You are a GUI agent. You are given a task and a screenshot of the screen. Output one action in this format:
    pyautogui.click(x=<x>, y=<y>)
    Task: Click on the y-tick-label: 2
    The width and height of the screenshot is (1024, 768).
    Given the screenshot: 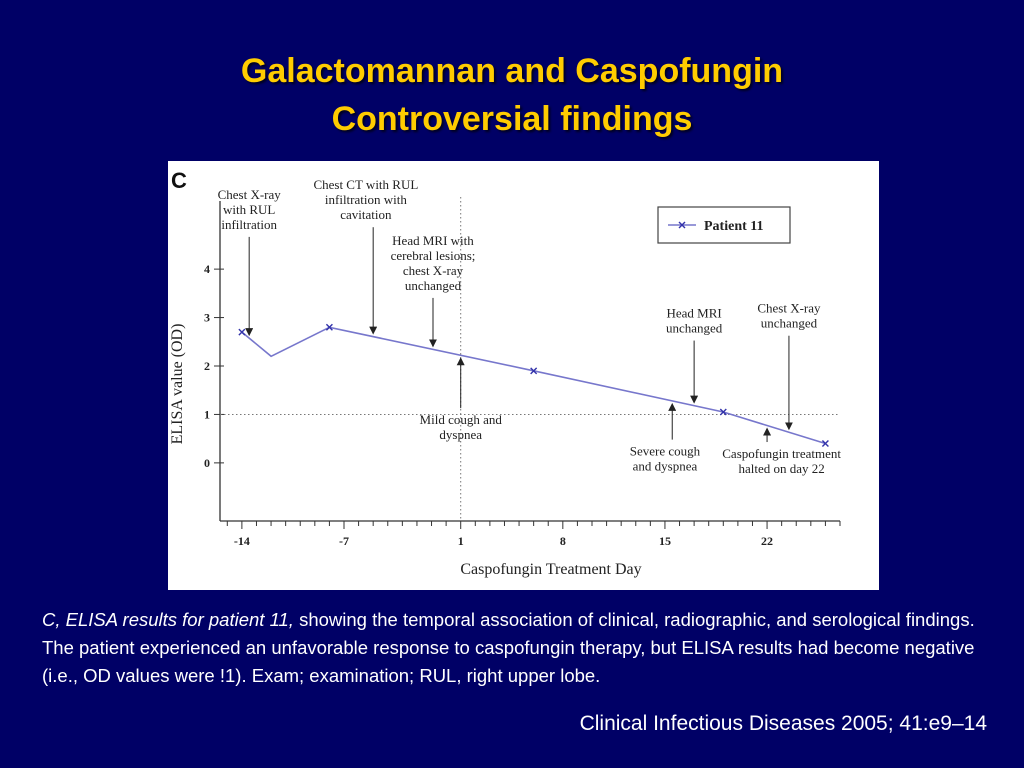 What is the action you would take?
    pyautogui.click(x=207, y=366)
    